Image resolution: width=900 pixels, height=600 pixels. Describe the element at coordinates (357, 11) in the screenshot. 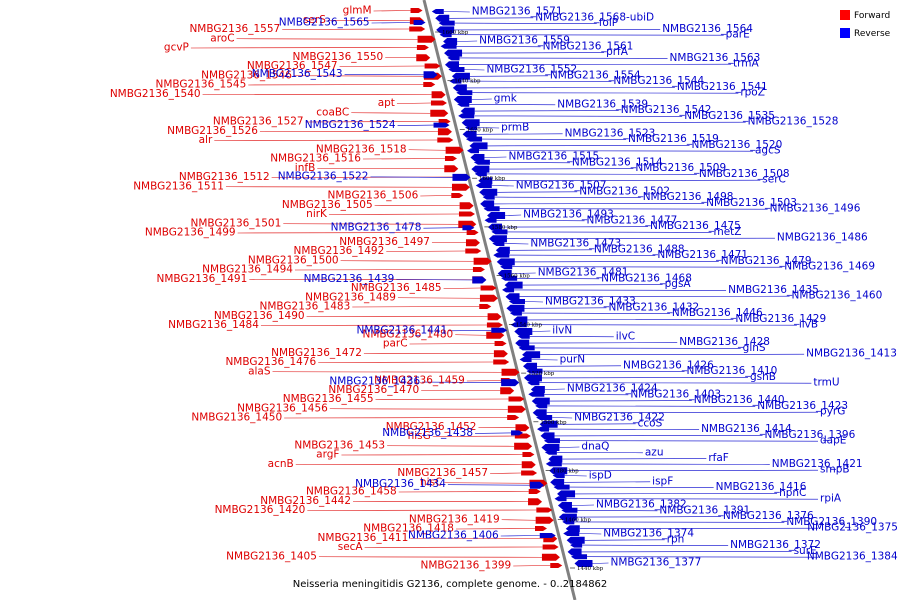

I see `gene-label-glmm: glmM` at that location.